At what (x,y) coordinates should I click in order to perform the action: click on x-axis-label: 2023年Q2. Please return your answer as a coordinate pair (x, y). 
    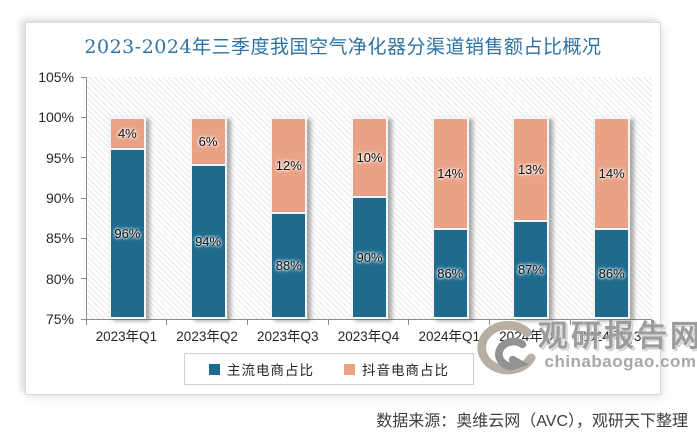
    Looking at the image, I should click on (207, 336).